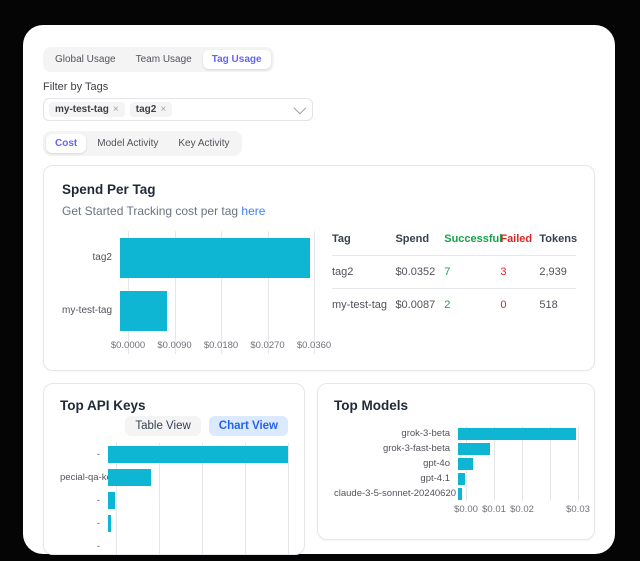 This screenshot has width=640, height=561. What do you see at coordinates (66, 143) in the screenshot?
I see `tab-cost: Cost` at bounding box center [66, 143].